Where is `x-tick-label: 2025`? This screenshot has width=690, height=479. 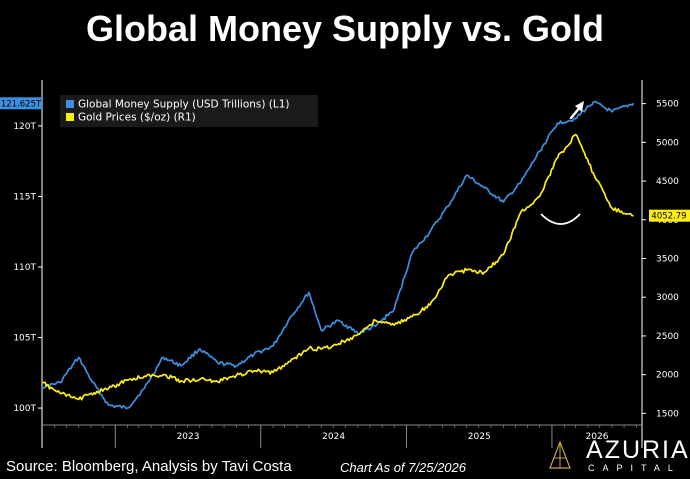
x-tick-label: 2025 is located at coordinates (479, 437).